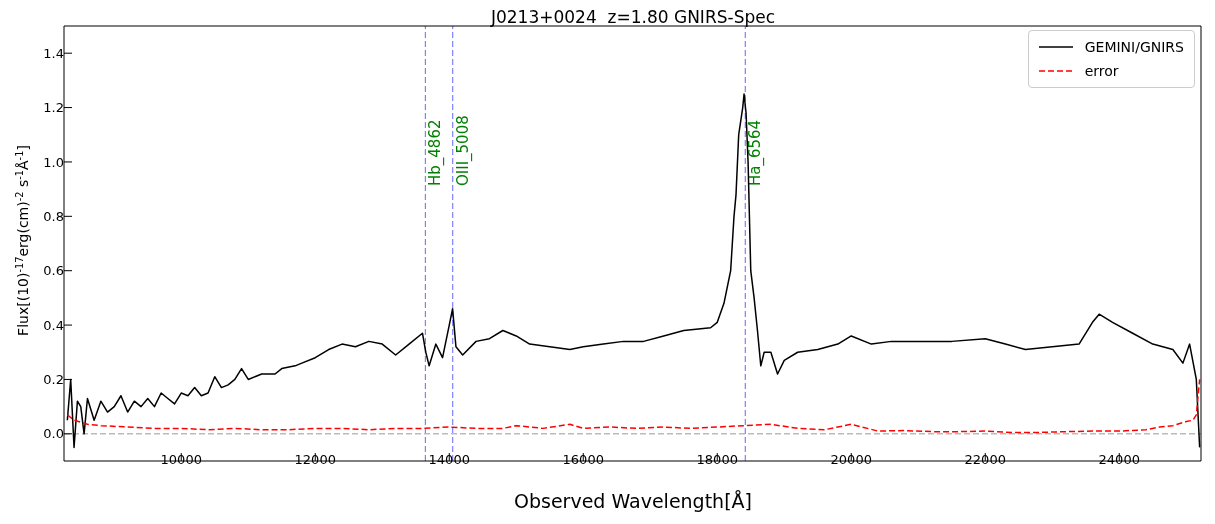  I want to click on y-tick-label: 0.2, so click(53, 380).